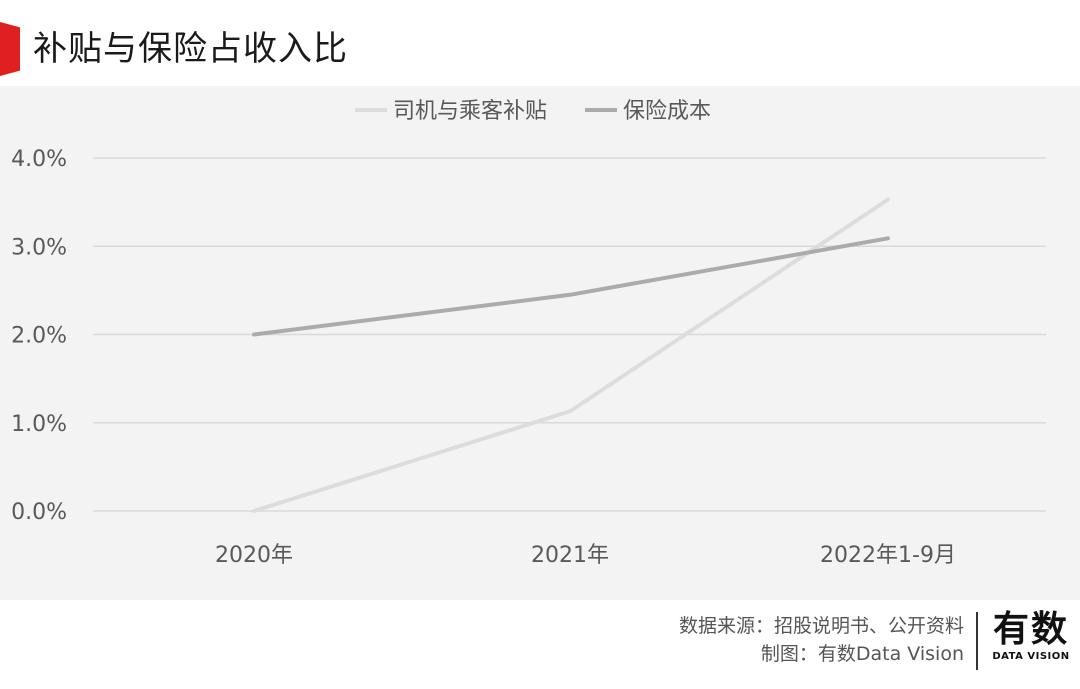  What do you see at coordinates (190, 49) in the screenshot?
I see `chart-title: 补贴与保险占收入比` at bounding box center [190, 49].